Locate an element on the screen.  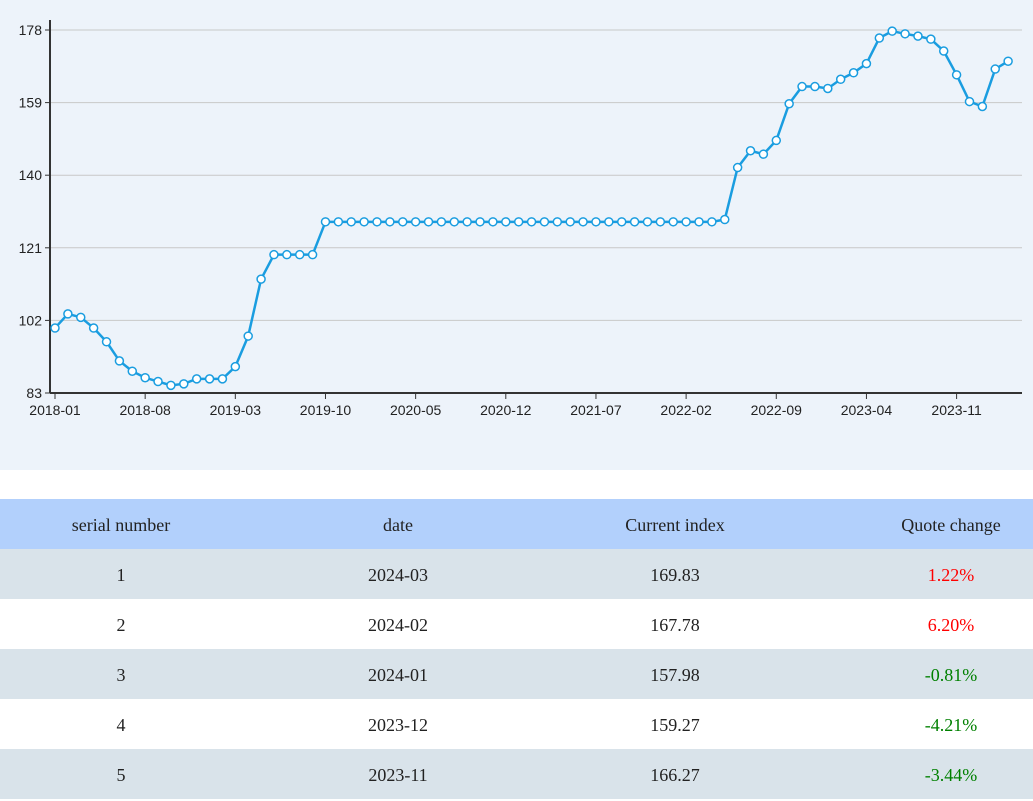
table-row: 4 2023-12 159.27 -4.21% is located at coordinates (516, 724).